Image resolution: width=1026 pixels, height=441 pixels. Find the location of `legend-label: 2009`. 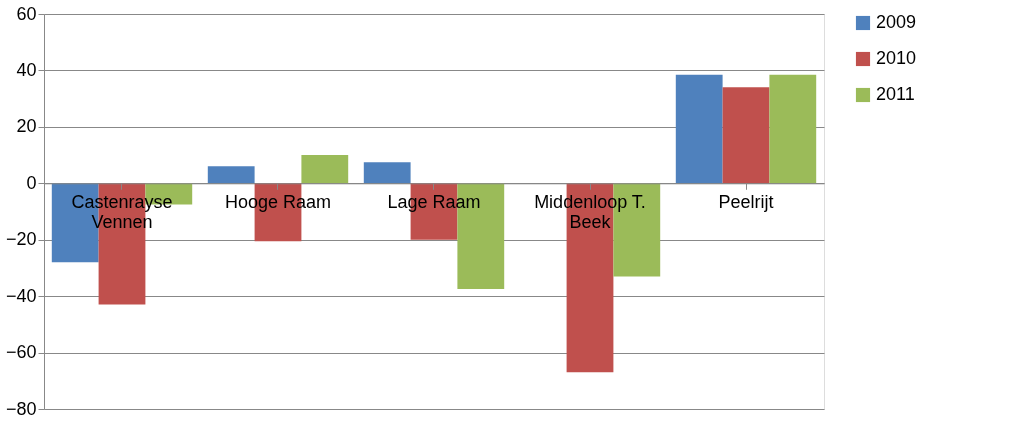

legend-label: 2009 is located at coordinates (896, 22).